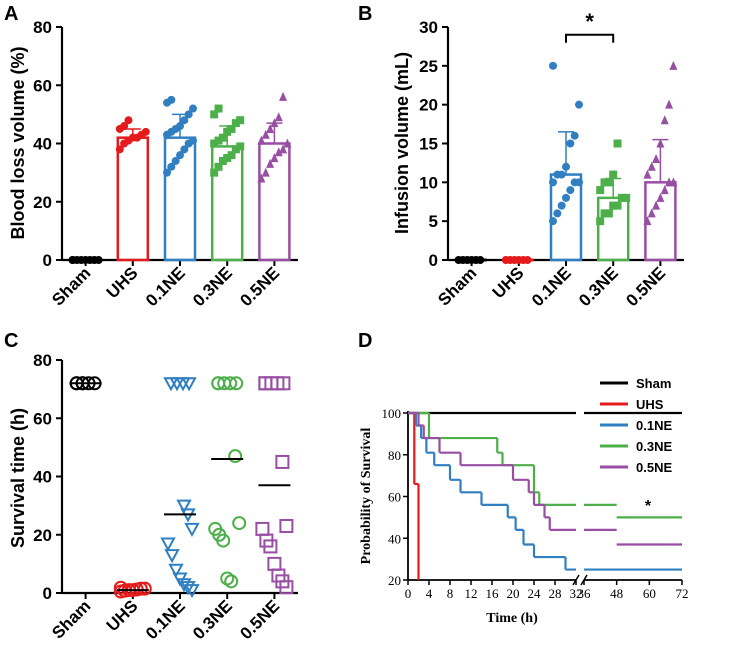 The image size is (733, 663). I want to click on panel-label-a: A, so click(11, 14).